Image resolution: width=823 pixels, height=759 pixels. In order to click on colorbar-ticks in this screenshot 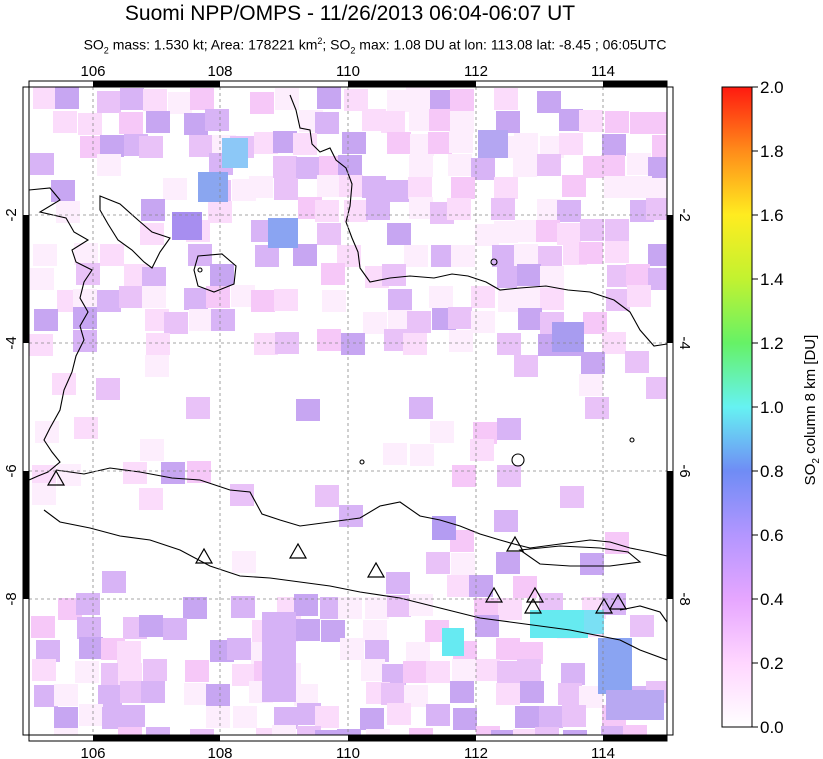, I will do `click(755, 407)`.